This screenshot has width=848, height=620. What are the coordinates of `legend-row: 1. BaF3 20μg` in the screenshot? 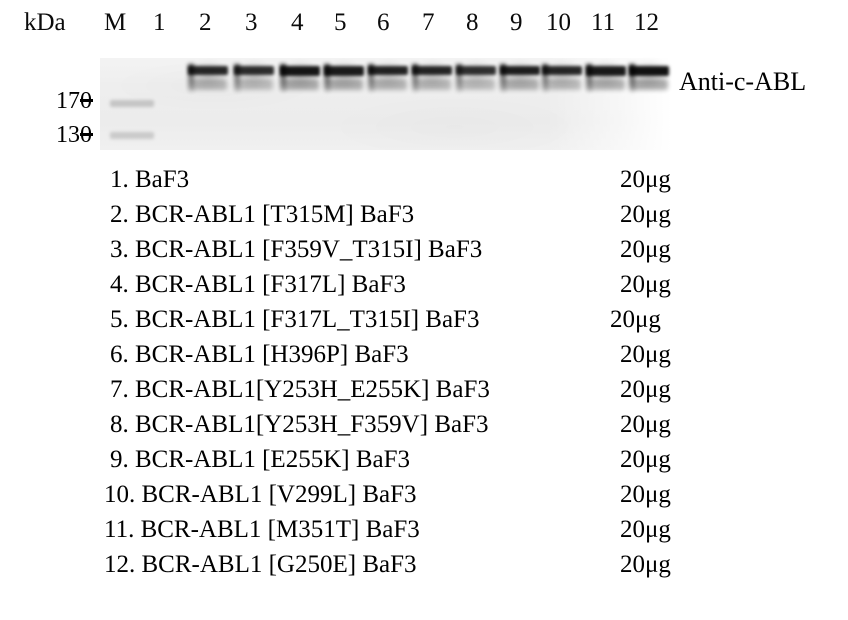 It's located at (424, 180).